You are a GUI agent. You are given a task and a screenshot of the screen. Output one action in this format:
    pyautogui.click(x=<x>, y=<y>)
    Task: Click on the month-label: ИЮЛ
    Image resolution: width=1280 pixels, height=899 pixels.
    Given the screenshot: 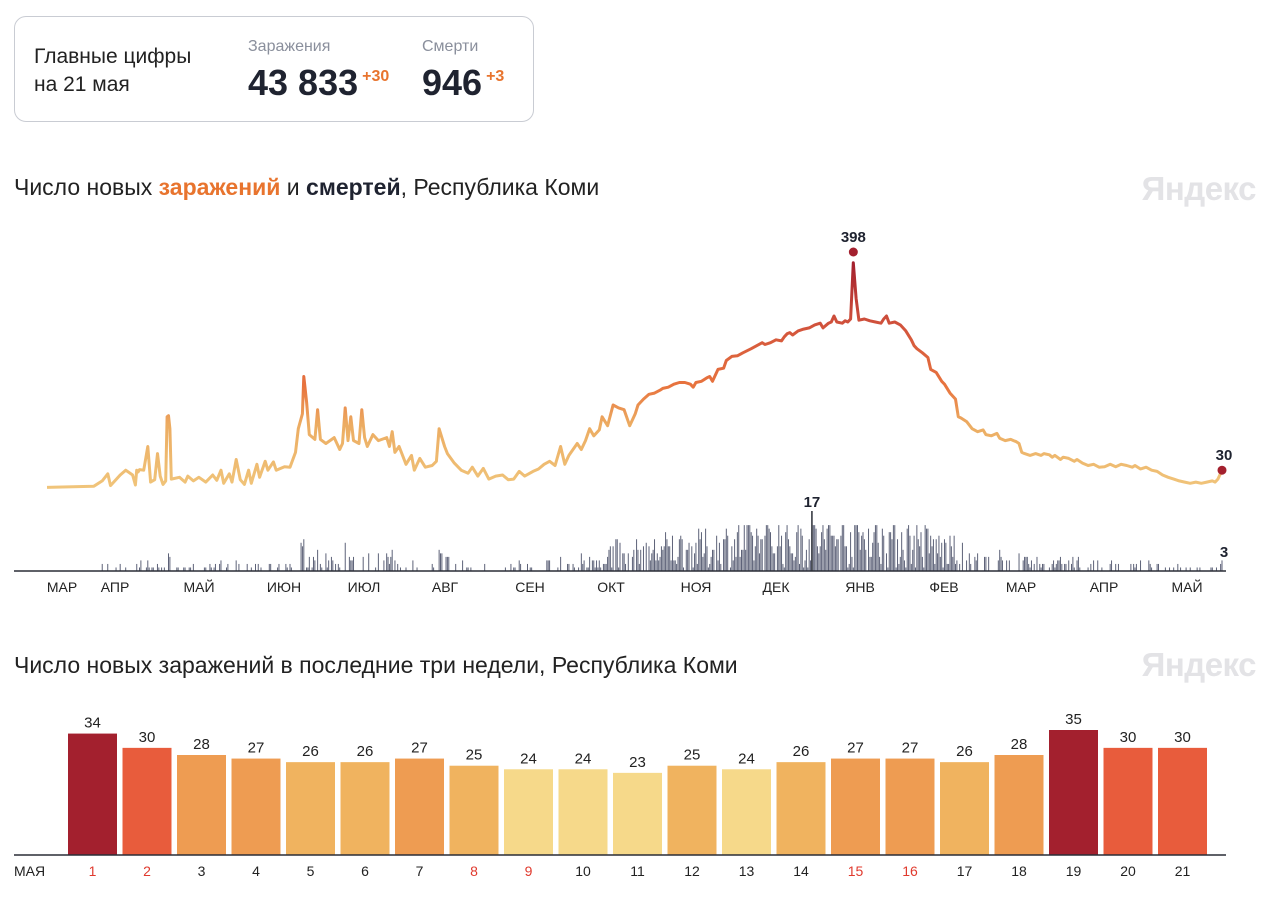 What is the action you would take?
    pyautogui.click(x=364, y=587)
    